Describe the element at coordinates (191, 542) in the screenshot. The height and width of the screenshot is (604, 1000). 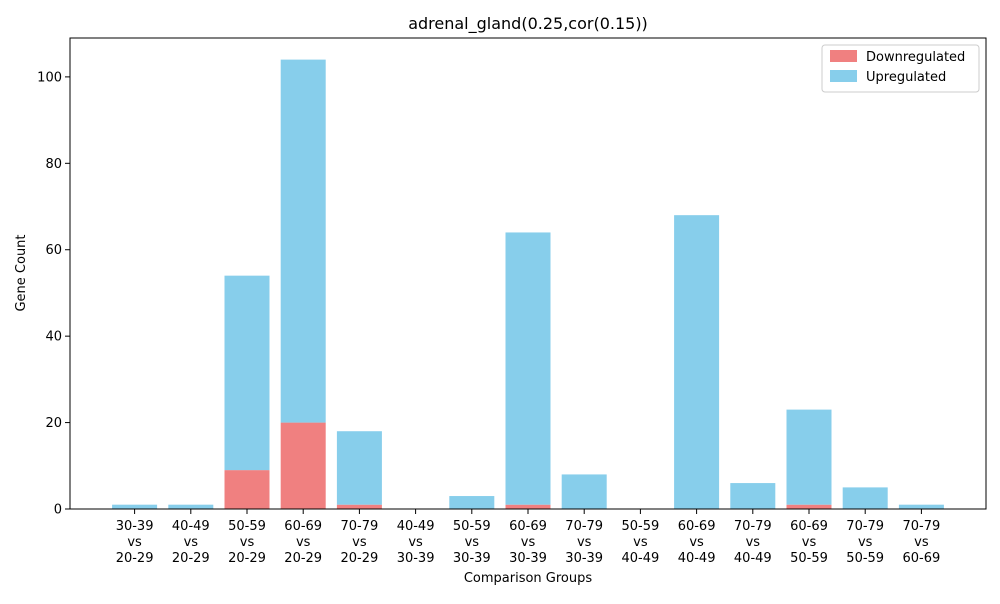
I see `x-tick-label: 40-49 vs 20-29` at that location.